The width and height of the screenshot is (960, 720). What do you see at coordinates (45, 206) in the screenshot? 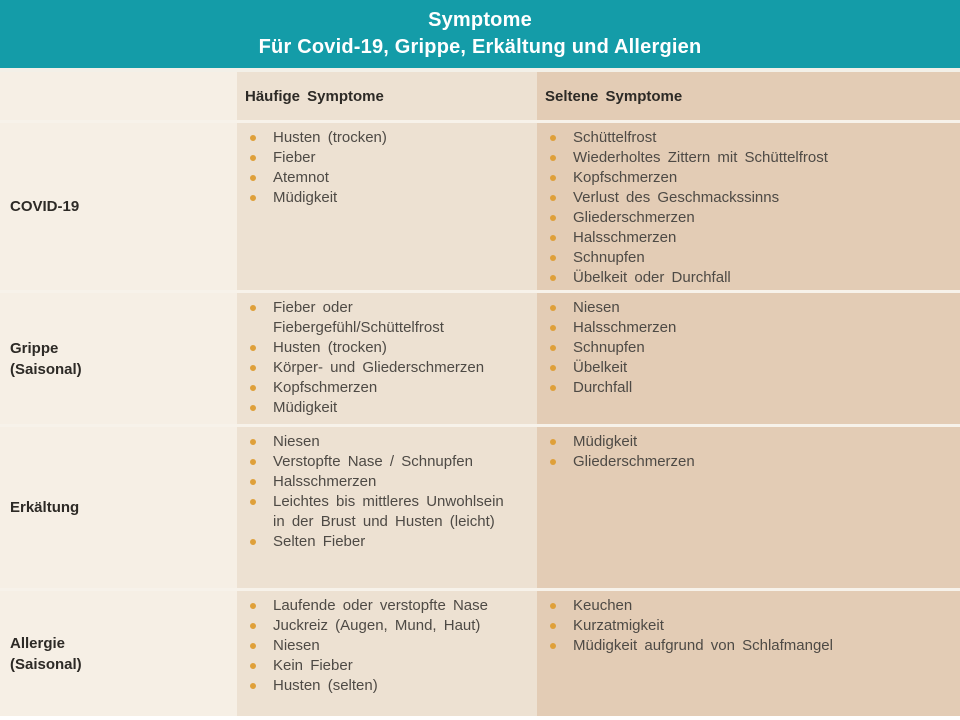
I see `row-label: COVID-19` at bounding box center [45, 206].